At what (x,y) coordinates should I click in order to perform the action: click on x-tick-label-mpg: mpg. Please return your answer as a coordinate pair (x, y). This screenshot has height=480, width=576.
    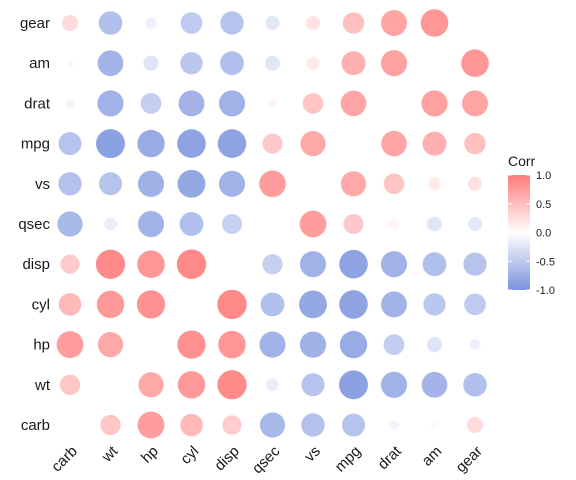
    Looking at the image, I should click on (348, 459).